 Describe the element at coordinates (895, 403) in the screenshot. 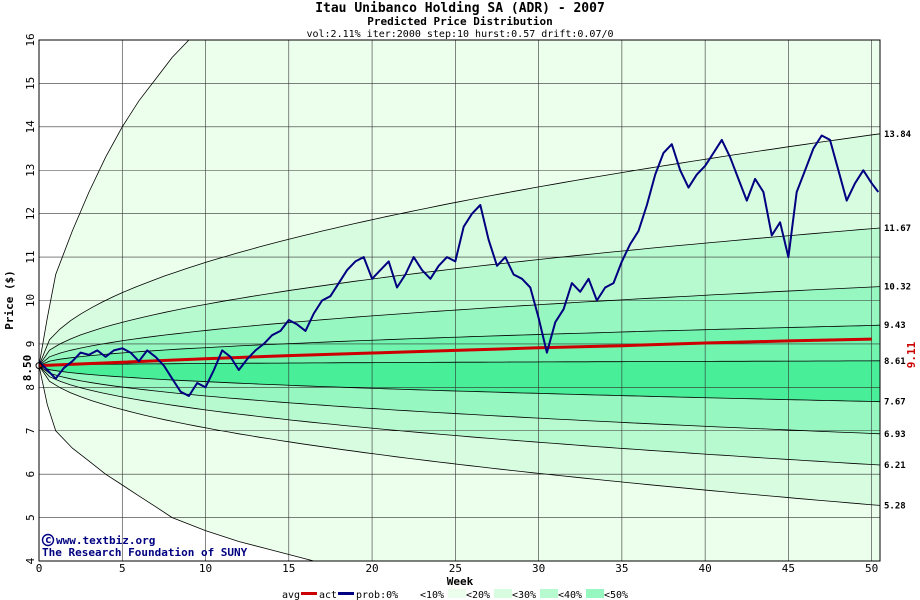

I see `percentile-end-label: 7.67` at that location.